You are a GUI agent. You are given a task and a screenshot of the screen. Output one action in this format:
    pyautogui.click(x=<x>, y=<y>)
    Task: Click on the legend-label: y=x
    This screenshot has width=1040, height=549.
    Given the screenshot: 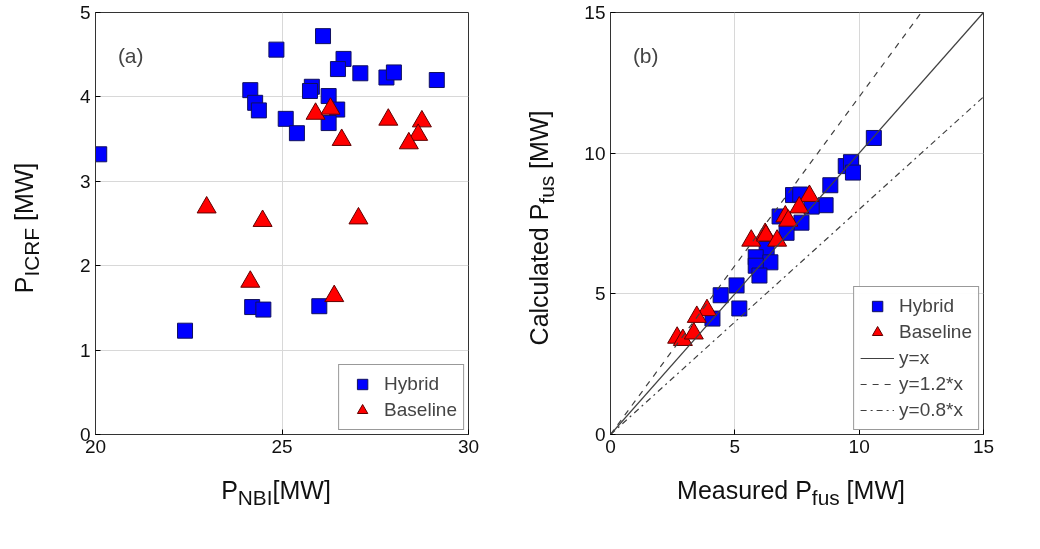 What is the action you would take?
    pyautogui.click(x=914, y=358)
    